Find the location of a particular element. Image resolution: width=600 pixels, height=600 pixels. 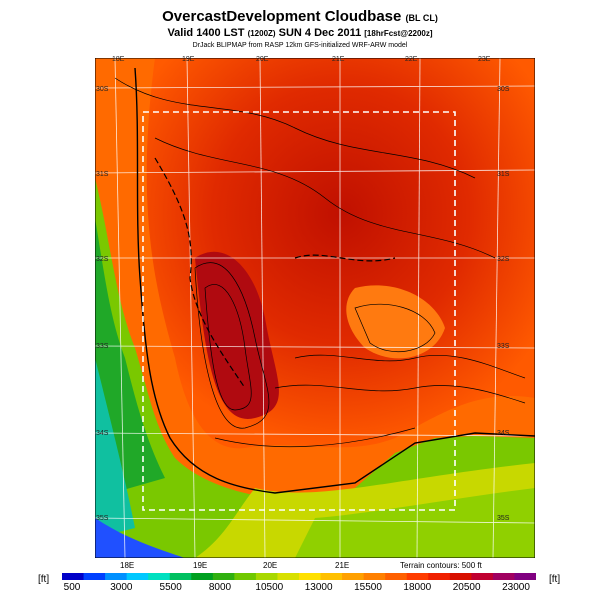

western-green-region is located at coordinates (130, 358).